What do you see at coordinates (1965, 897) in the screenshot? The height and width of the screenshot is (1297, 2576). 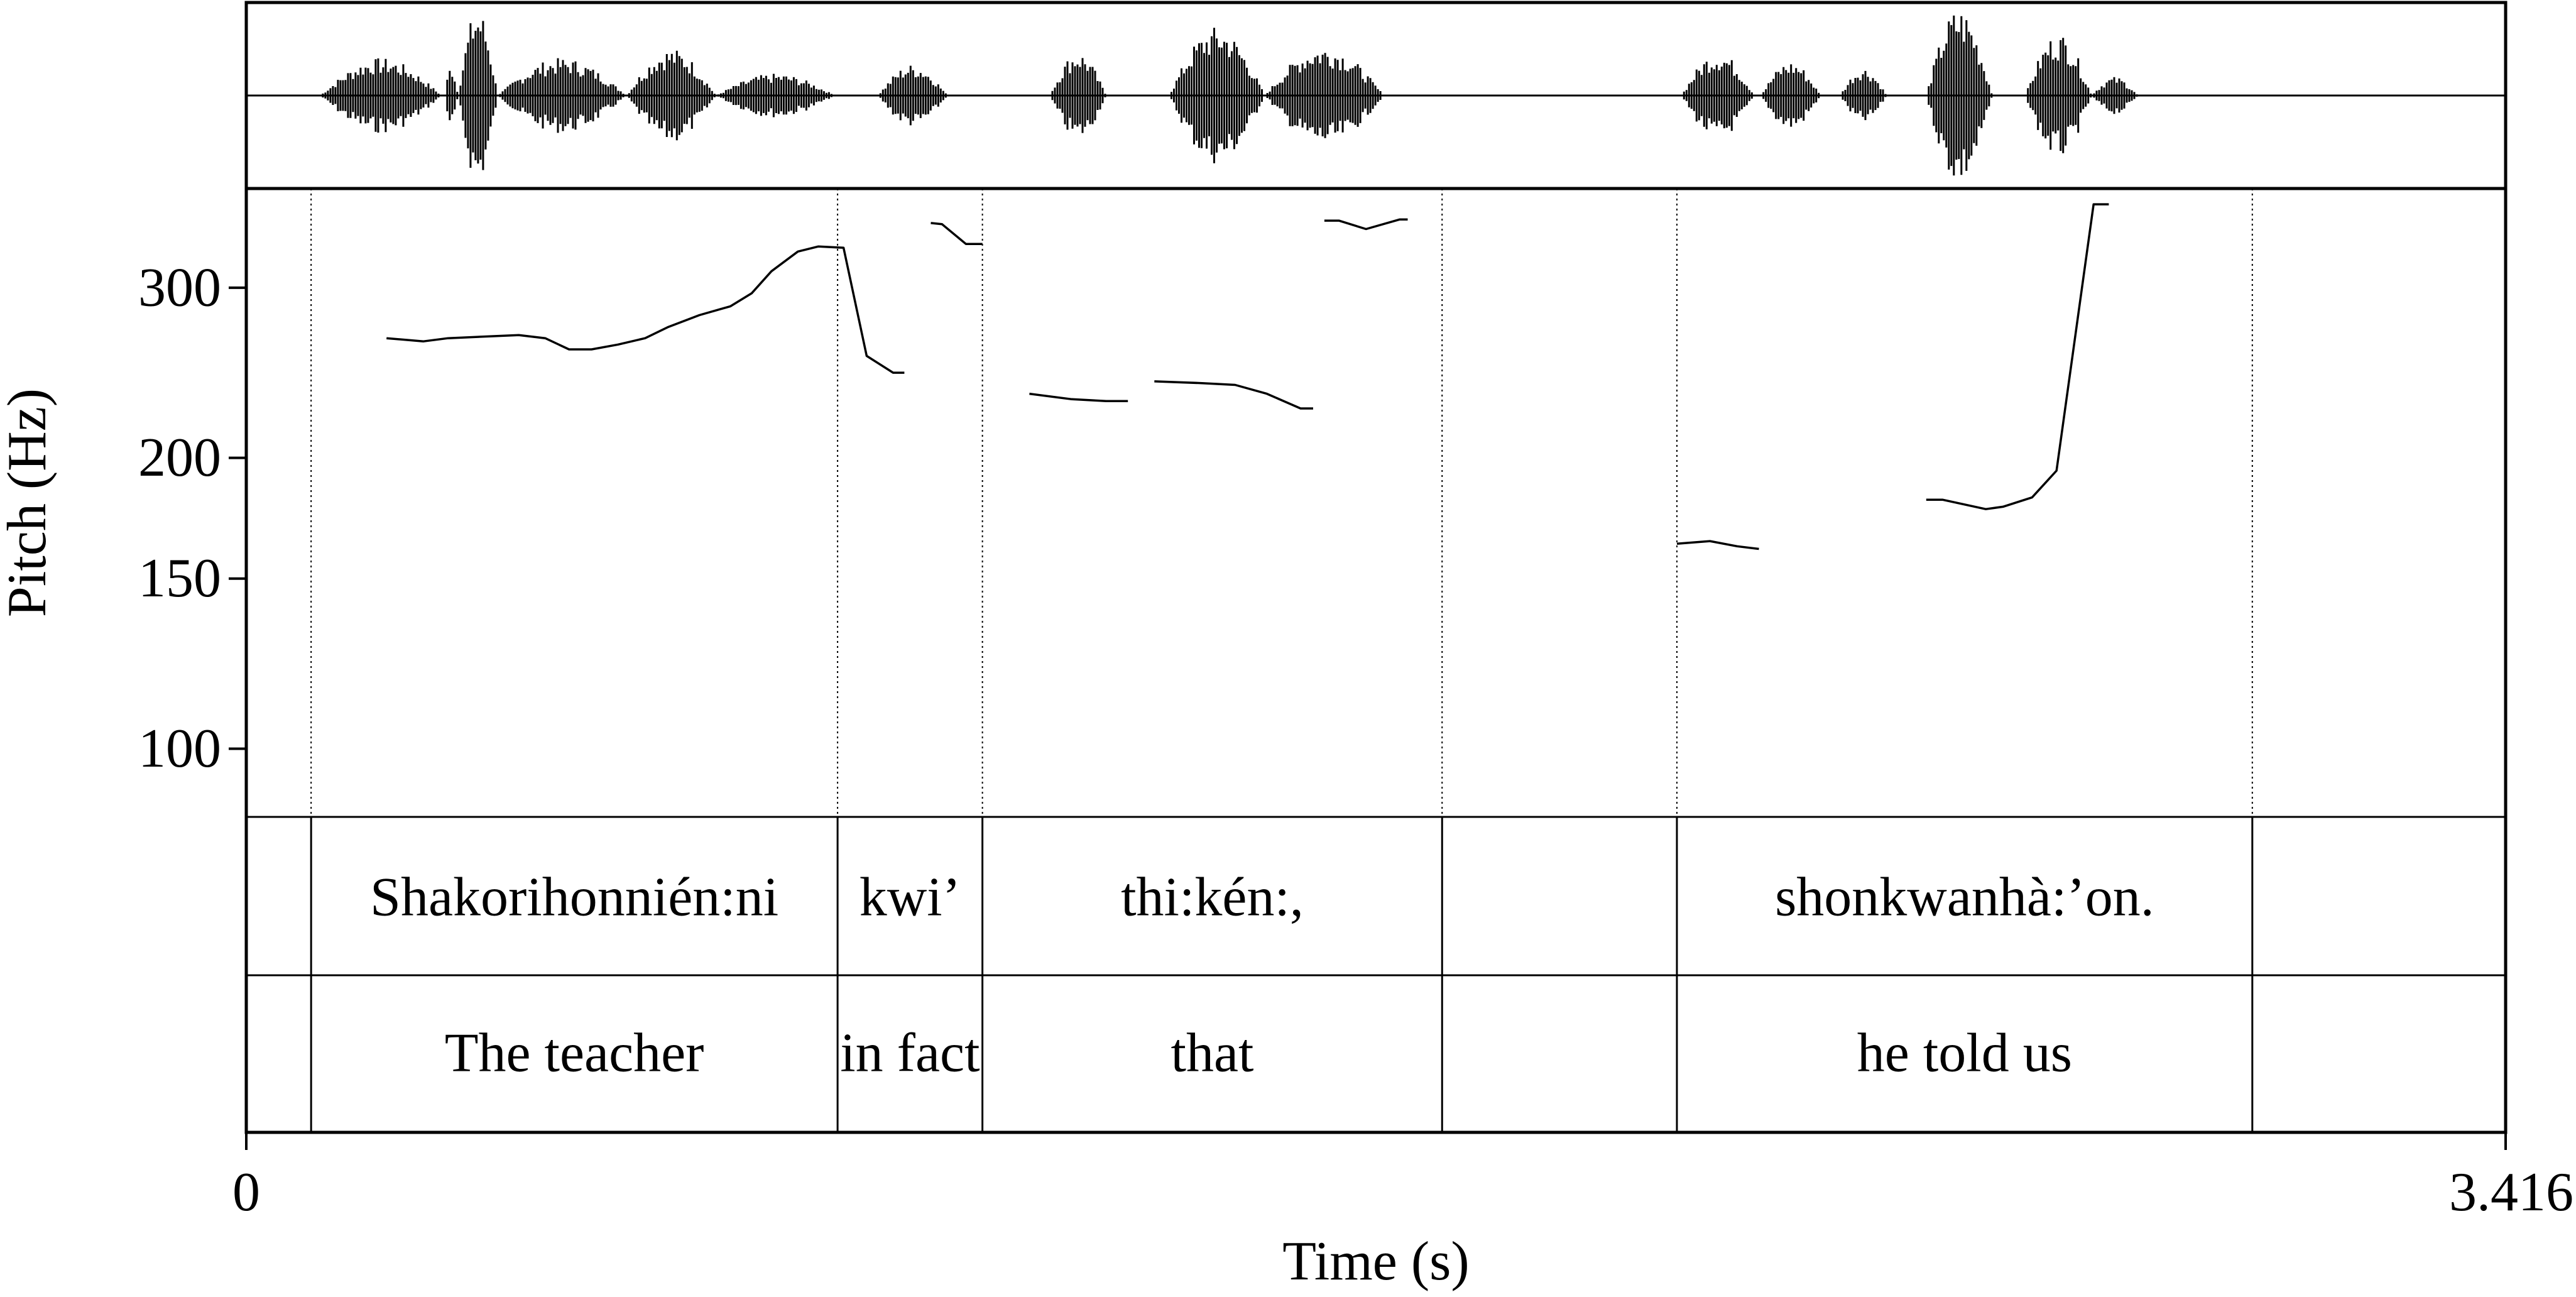 I see `tier-1-label-3: shonkwanhà:’on.` at bounding box center [1965, 897].